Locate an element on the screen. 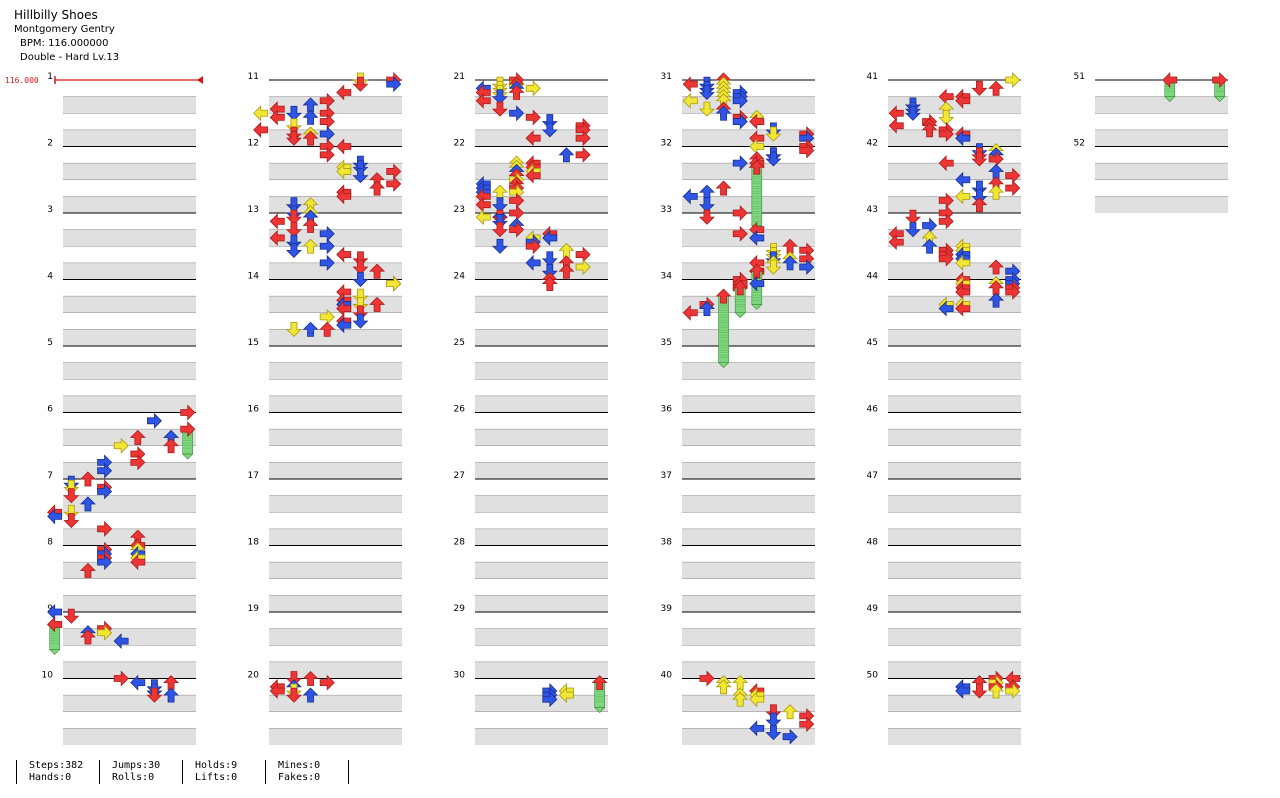 This screenshot has width=1280, height=798. measure-number: 36 is located at coordinates (667, 410).